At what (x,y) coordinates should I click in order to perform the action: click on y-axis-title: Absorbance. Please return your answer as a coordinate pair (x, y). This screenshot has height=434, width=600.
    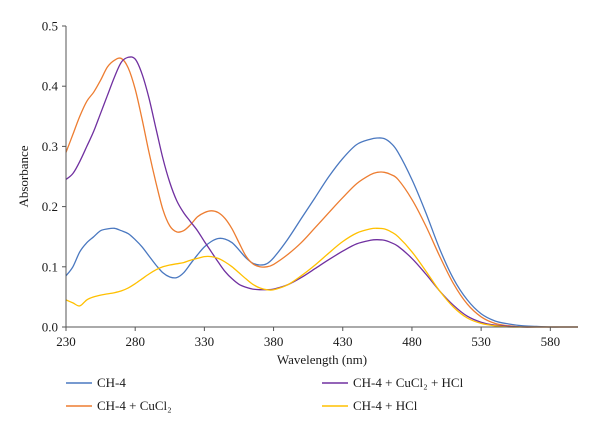
    Looking at the image, I should click on (23, 176).